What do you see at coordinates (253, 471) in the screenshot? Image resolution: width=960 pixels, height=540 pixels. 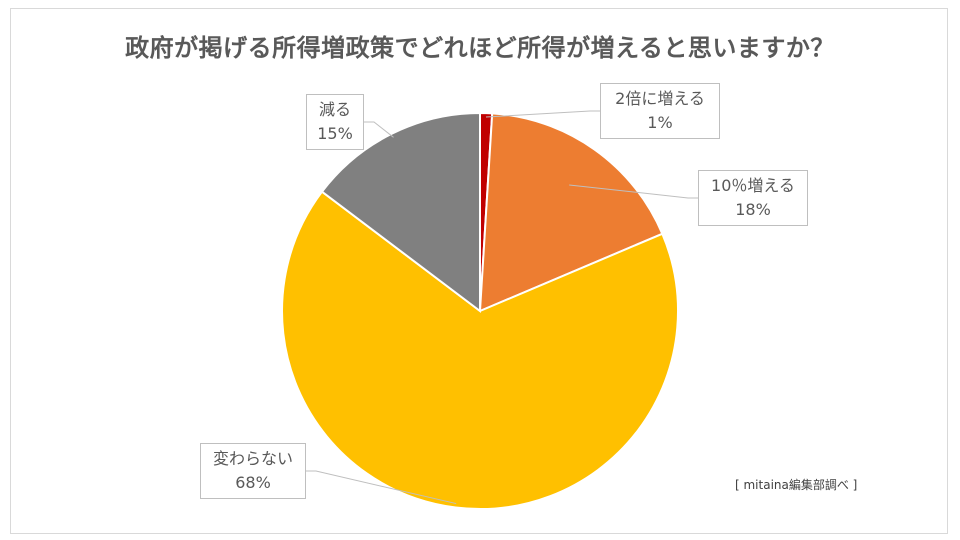 I see `data-label-no-change: 変わらない 68%` at bounding box center [253, 471].